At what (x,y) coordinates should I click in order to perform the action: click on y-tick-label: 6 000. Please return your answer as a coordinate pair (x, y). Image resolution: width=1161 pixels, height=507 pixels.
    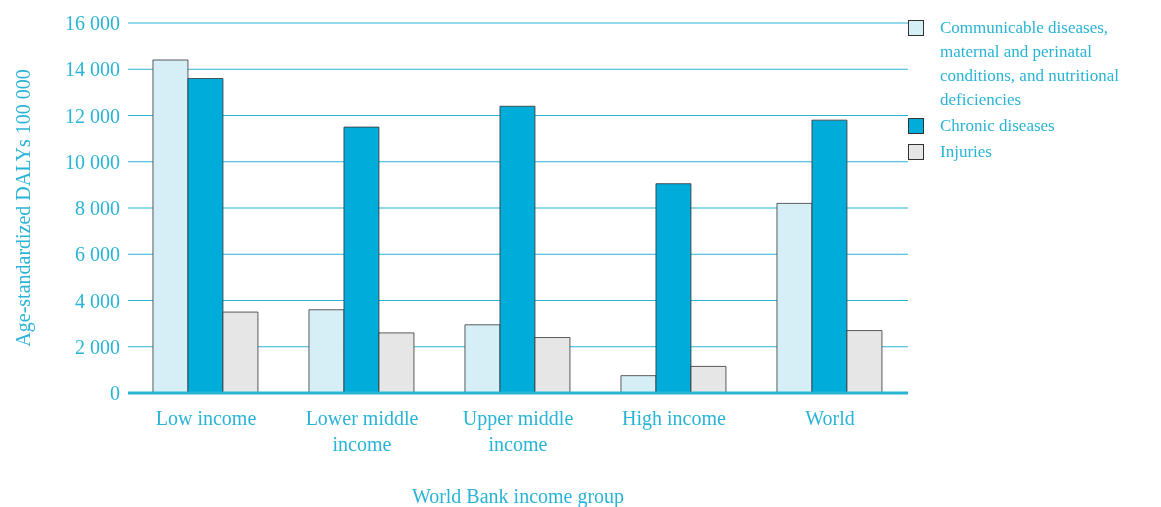
    Looking at the image, I should click on (97, 254).